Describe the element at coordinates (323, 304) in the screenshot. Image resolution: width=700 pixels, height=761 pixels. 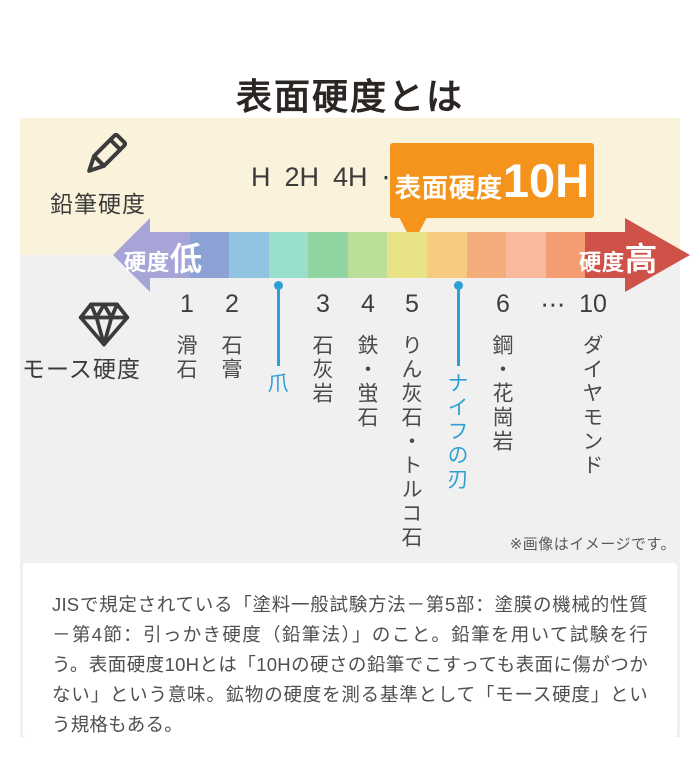
I see `mohs-number-3: 3` at that location.